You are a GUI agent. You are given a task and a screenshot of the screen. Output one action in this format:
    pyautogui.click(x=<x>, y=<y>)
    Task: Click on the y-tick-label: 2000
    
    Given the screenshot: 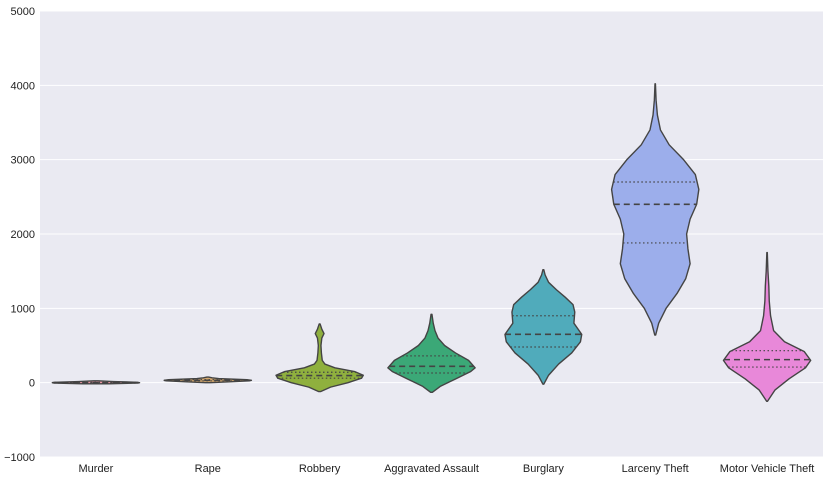 What is the action you would take?
    pyautogui.click(x=23, y=235)
    